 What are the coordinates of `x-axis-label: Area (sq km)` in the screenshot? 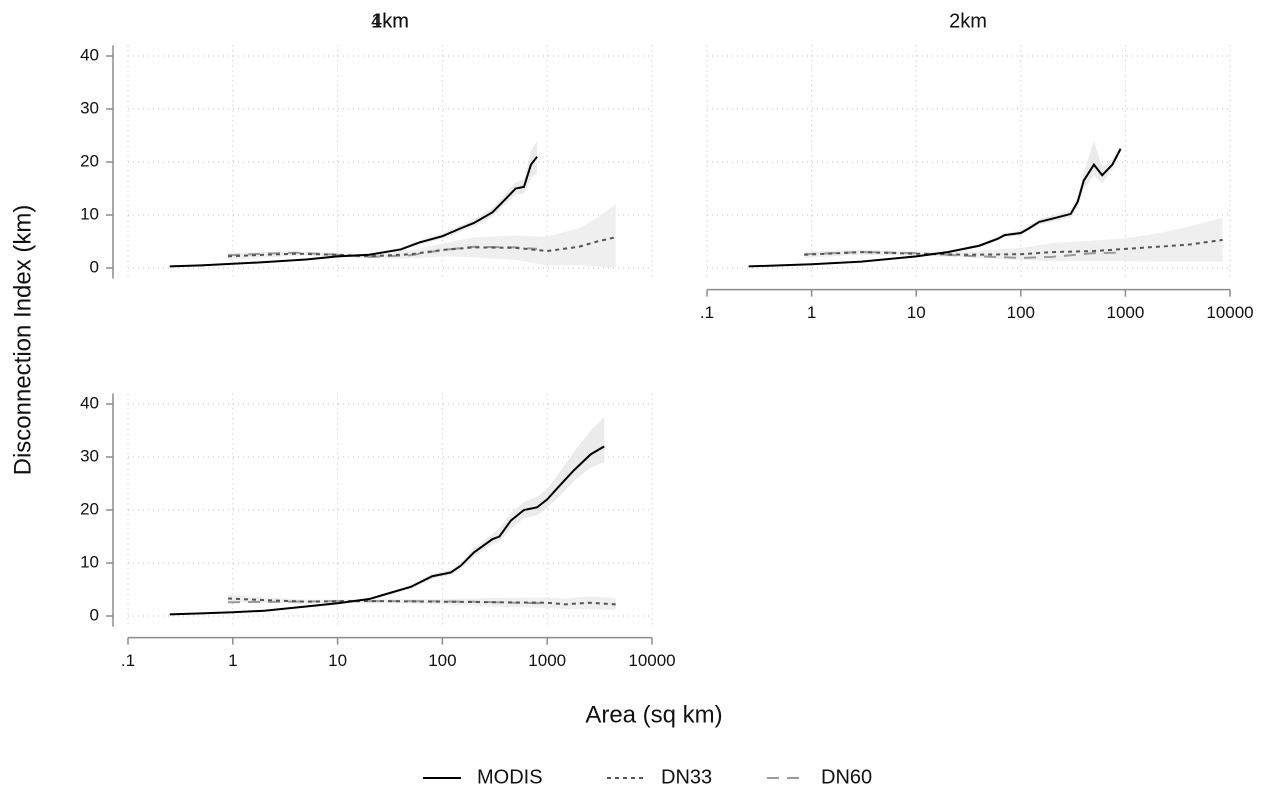 It's located at (653, 714).